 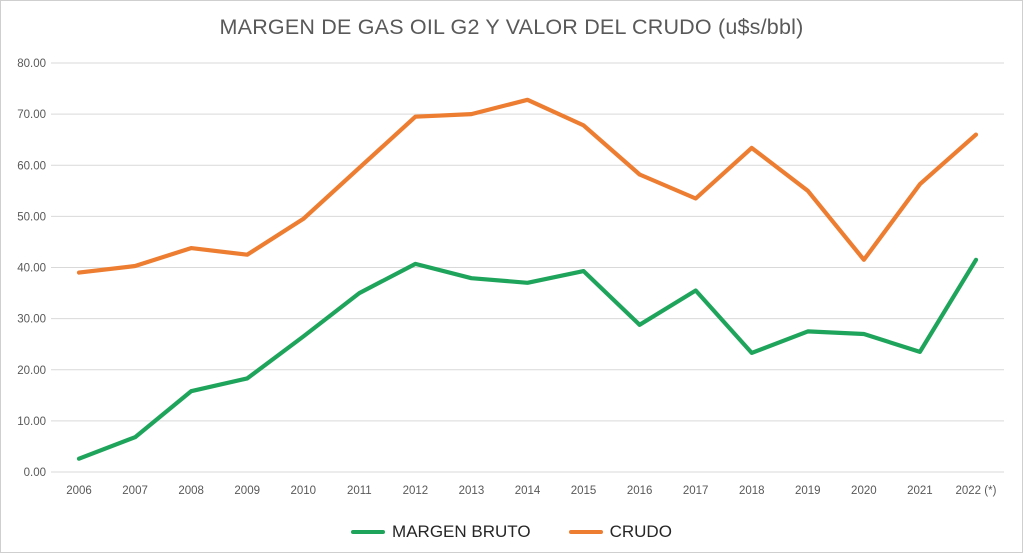 I want to click on x-axis-tick-label: 2009, so click(x=247, y=491).